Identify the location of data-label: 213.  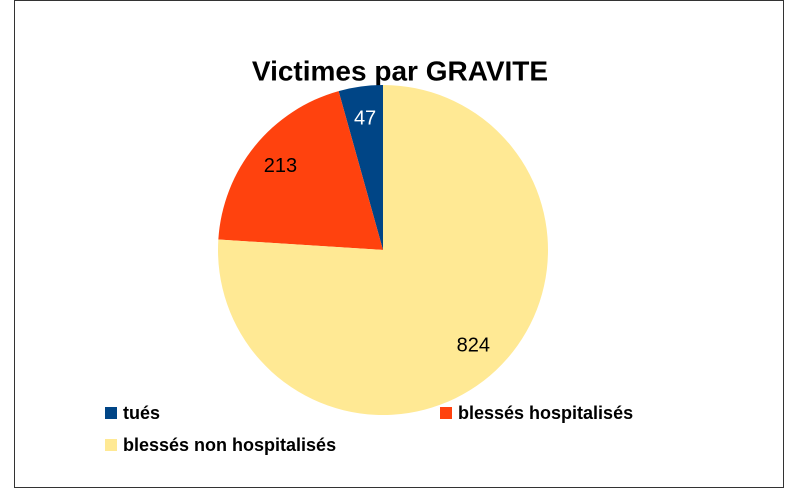
(280, 166).